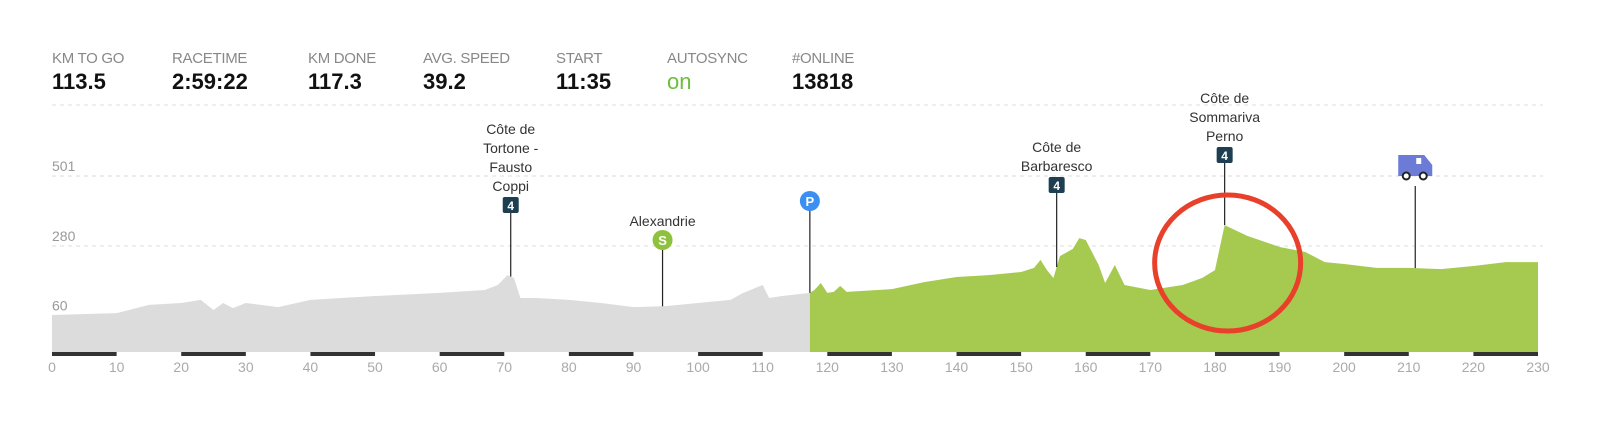  Describe the element at coordinates (1415, 165) in the screenshot. I see `truck-icon` at that location.